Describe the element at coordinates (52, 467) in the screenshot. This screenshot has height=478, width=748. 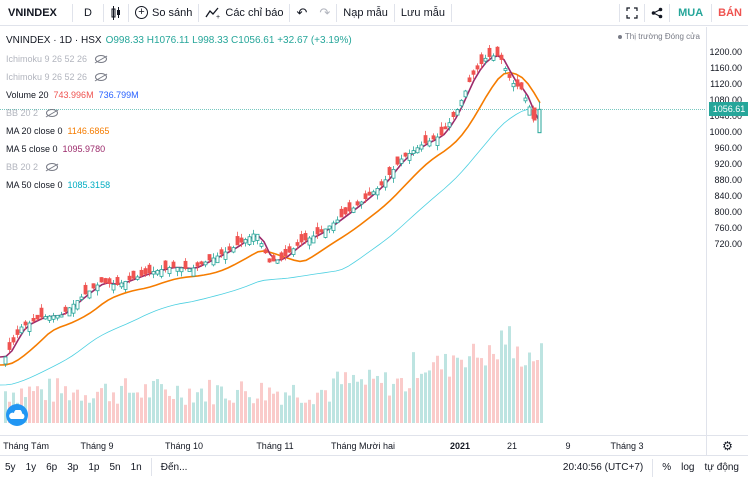
I see `range-button-6p: 6p` at that location.